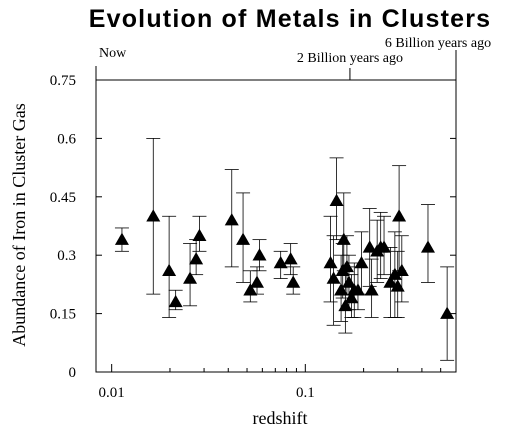  Describe the element at coordinates (305, 393) in the screenshot. I see `x-tick-label: 0.1` at that location.